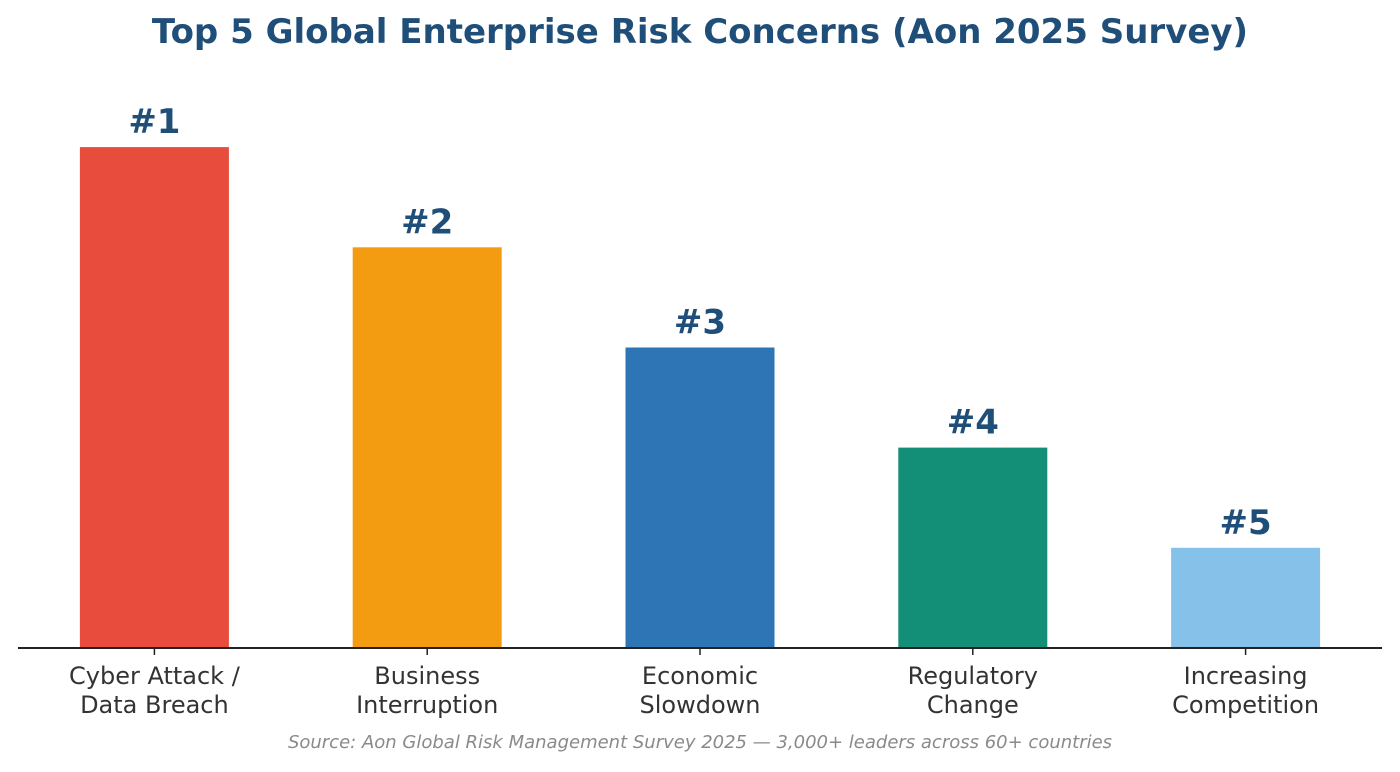 This screenshot has width=1400, height=772. Describe the element at coordinates (1246, 676) in the screenshot. I see `x-tick-label-line: Increasing` at that location.